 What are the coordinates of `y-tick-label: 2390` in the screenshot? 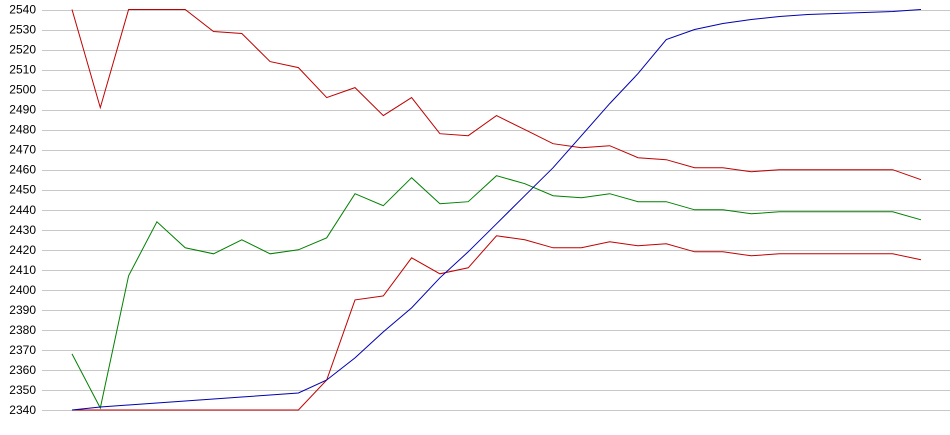 It's located at (22, 310).